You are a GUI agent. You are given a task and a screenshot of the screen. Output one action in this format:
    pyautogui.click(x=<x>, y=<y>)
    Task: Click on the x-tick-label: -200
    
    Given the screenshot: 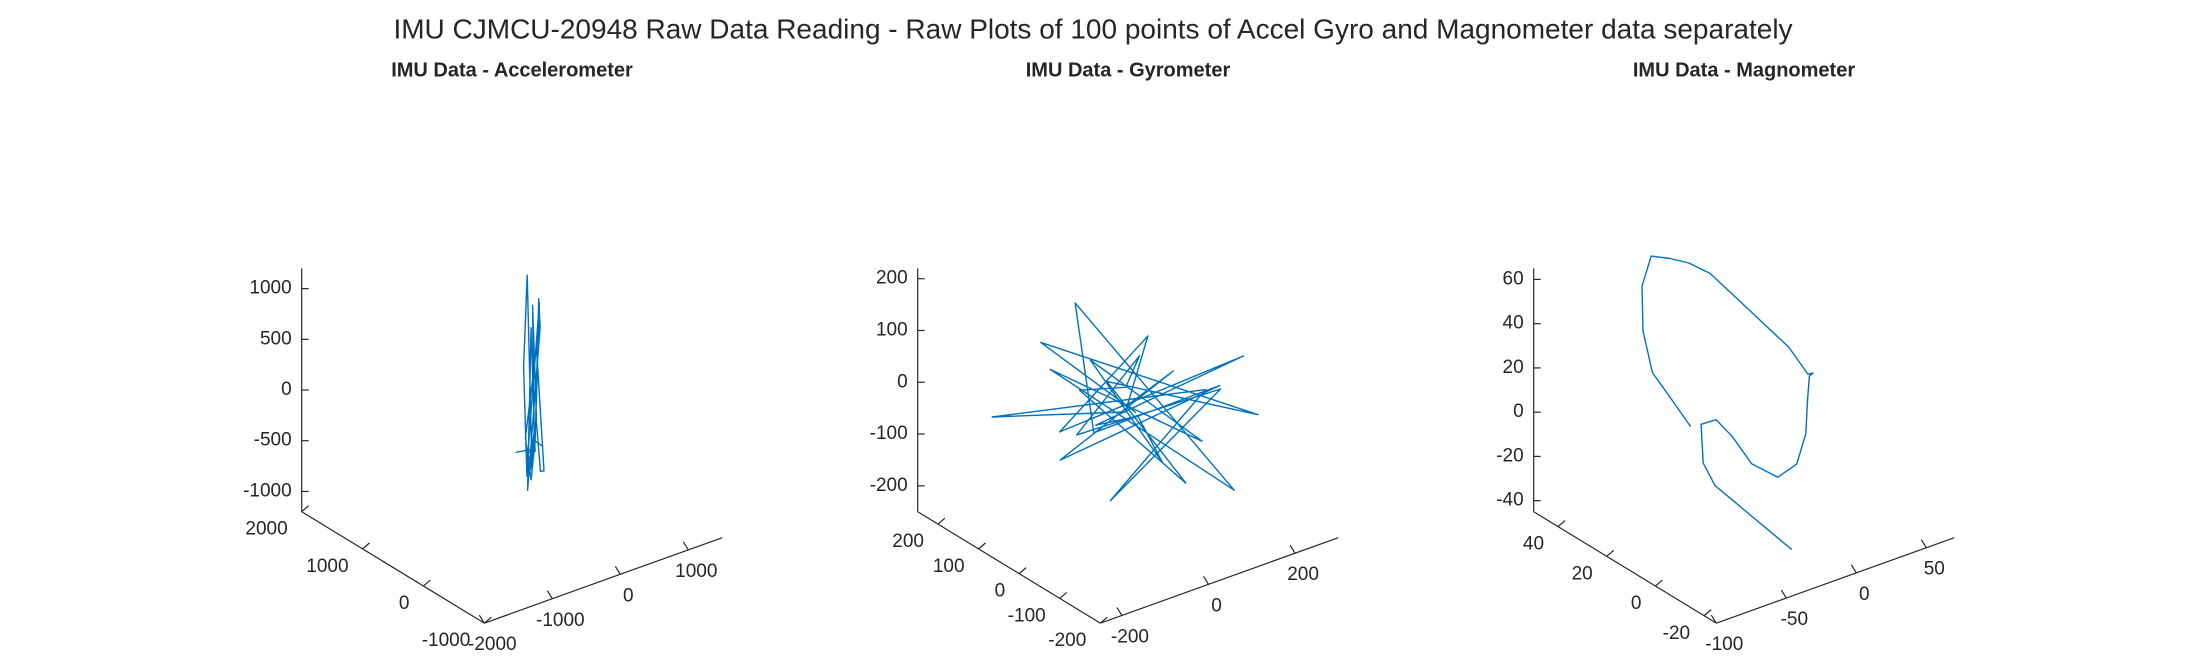 What is the action you would take?
    pyautogui.click(x=1130, y=636)
    